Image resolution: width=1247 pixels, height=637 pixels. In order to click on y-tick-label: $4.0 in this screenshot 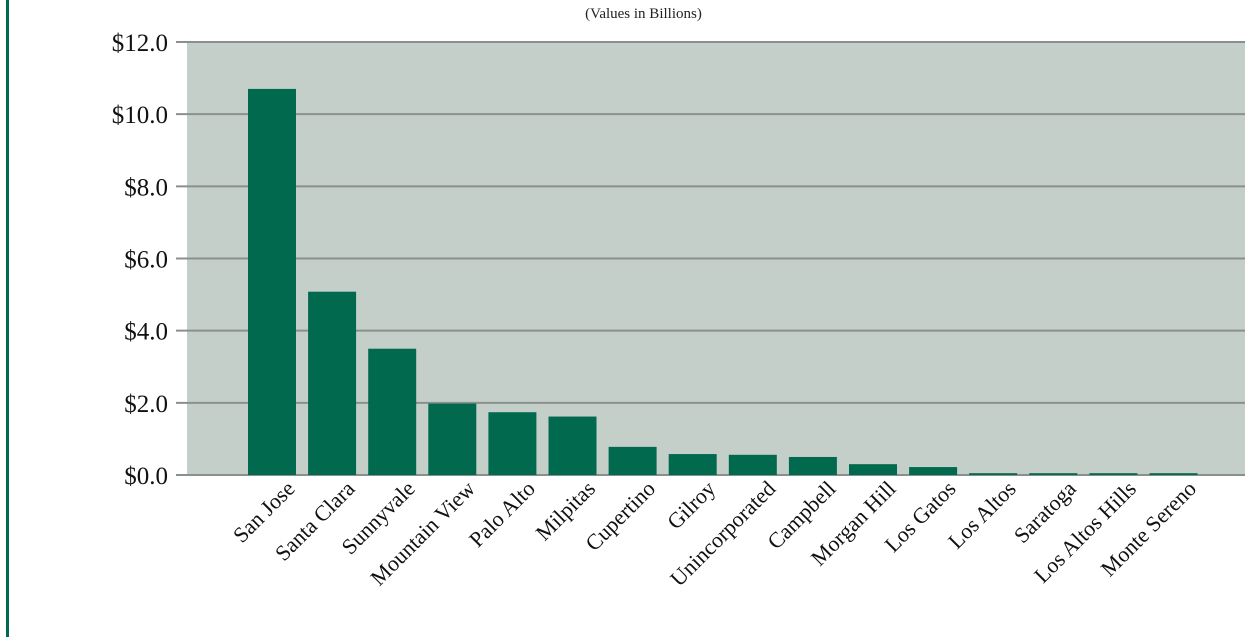, I will do `click(146, 332)`.